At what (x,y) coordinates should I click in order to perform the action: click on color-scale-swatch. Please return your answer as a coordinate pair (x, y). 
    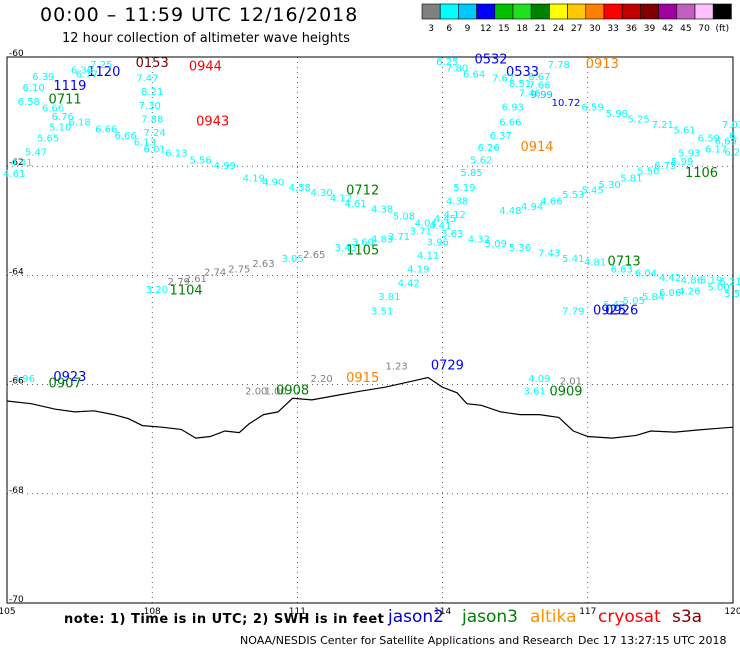
    Looking at the image, I should click on (722, 11).